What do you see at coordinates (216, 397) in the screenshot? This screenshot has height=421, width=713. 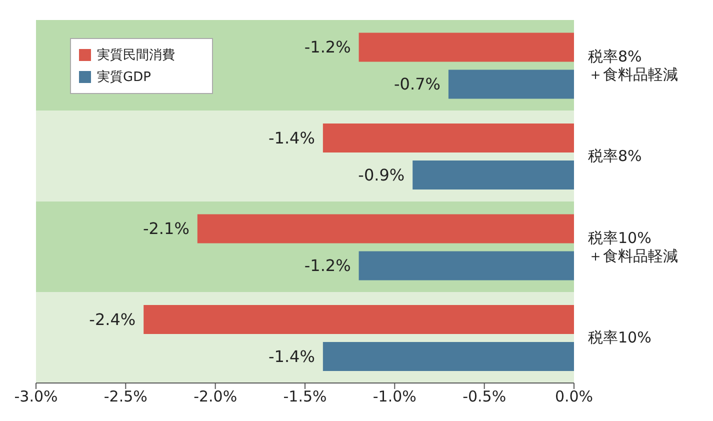 I see `x-tick-label: -2.0%` at bounding box center [216, 397].